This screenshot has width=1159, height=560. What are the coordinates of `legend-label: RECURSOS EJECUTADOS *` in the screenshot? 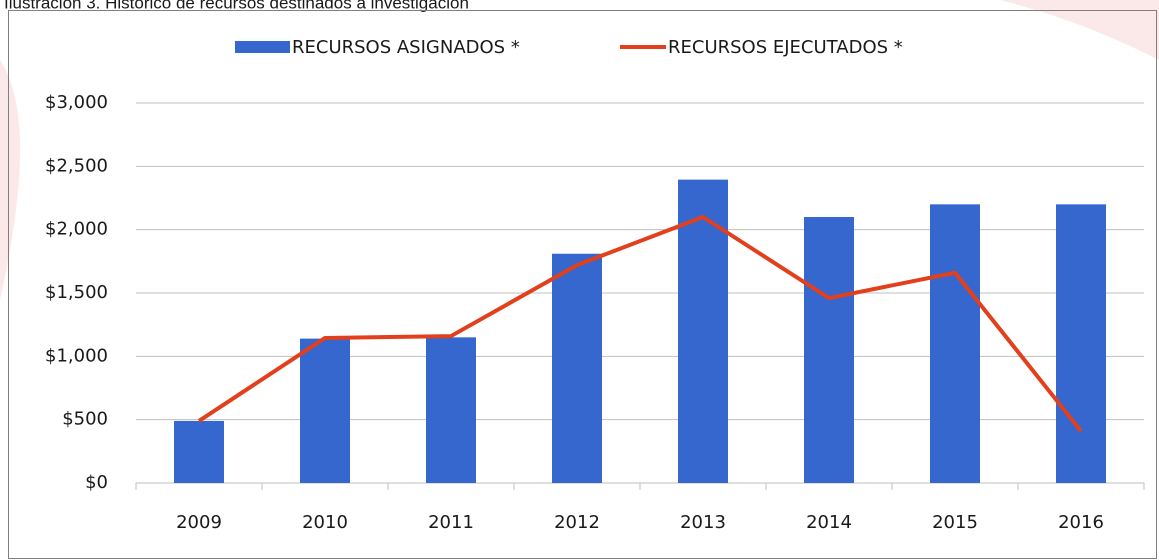 It's located at (785, 47).